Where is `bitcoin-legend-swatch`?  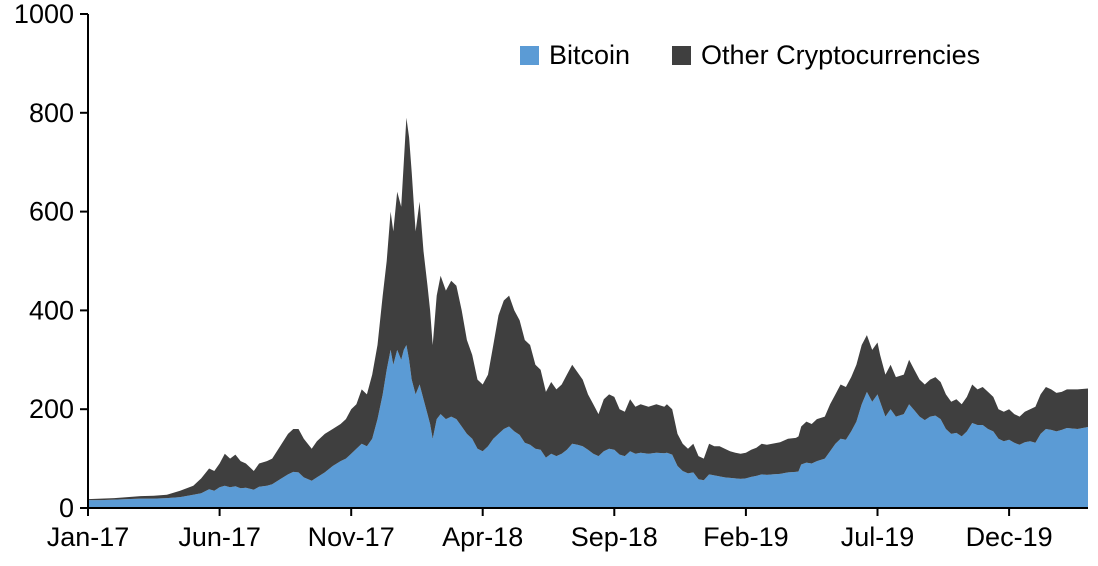 bitcoin-legend-swatch is located at coordinates (529, 55).